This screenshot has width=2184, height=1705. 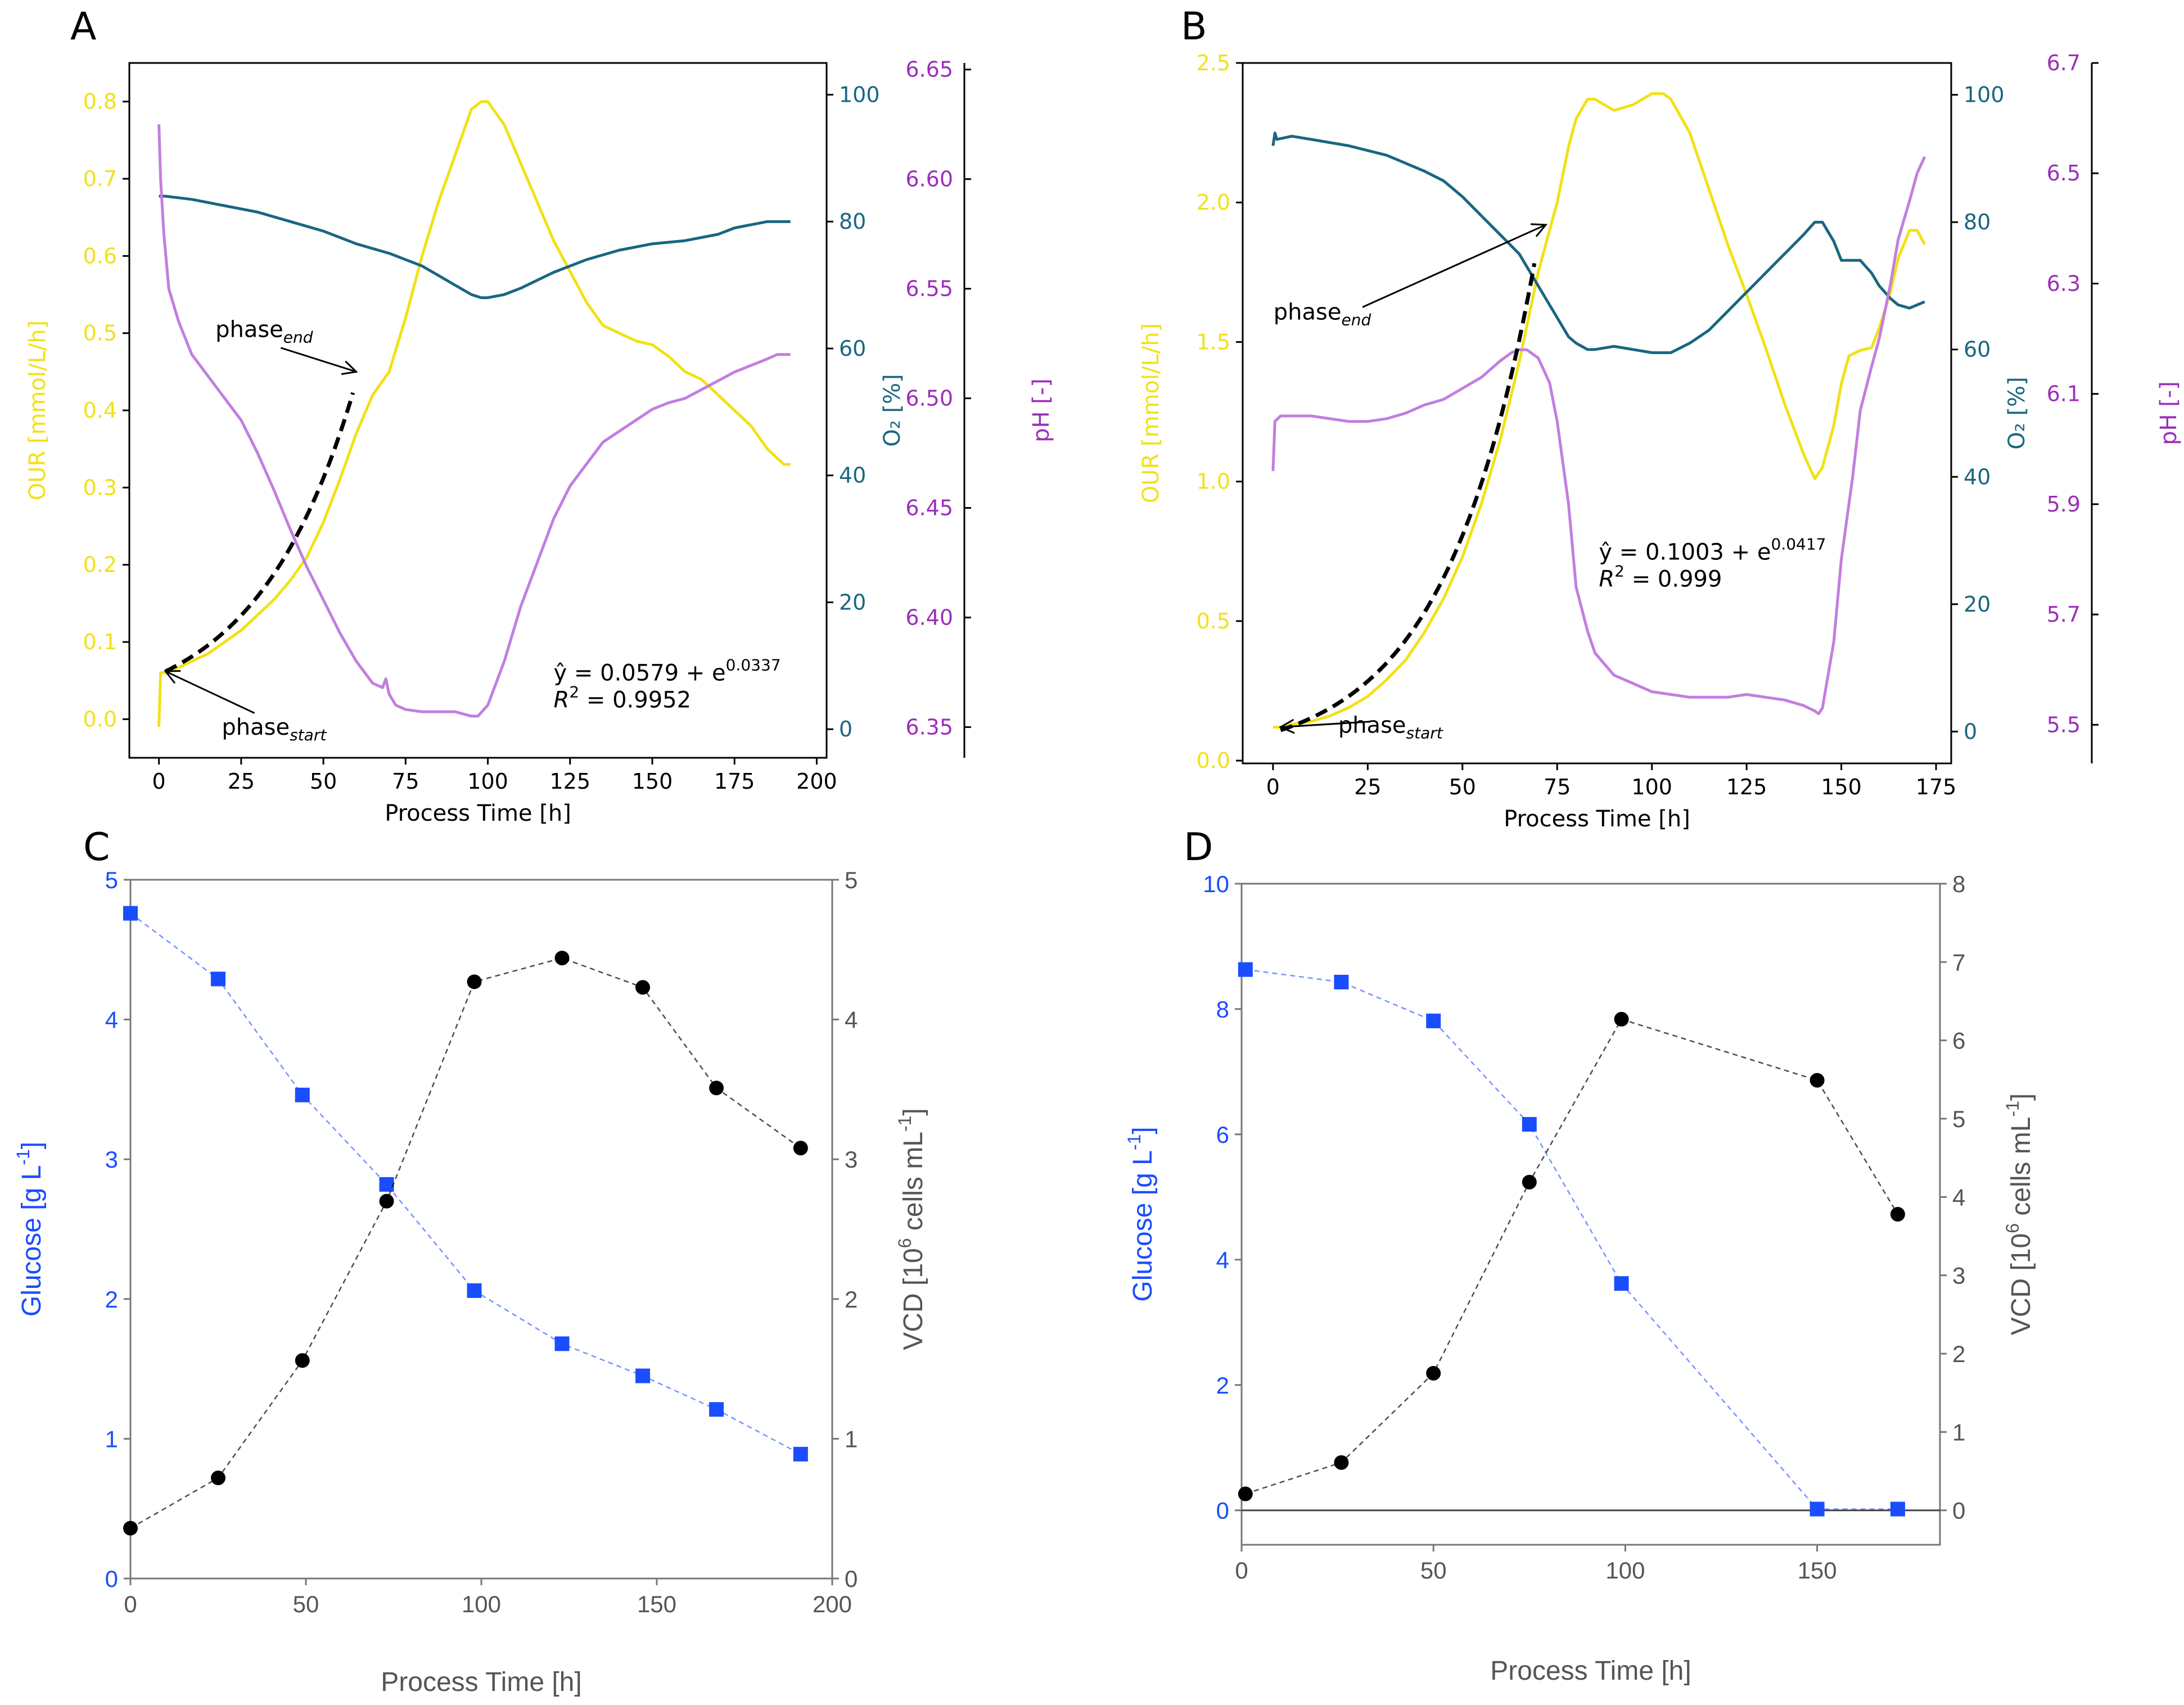 I want to click on r2-value: = 0.9952, so click(x=635, y=700).